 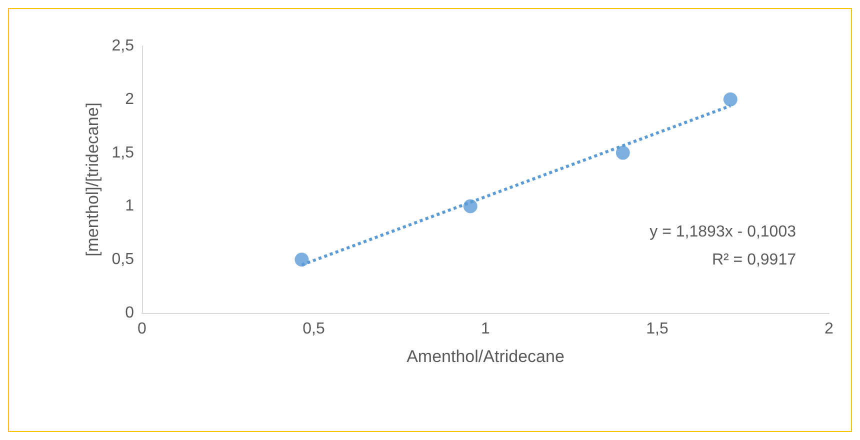 What do you see at coordinates (129, 313) in the screenshot?
I see `y-tick-label: 0` at bounding box center [129, 313].